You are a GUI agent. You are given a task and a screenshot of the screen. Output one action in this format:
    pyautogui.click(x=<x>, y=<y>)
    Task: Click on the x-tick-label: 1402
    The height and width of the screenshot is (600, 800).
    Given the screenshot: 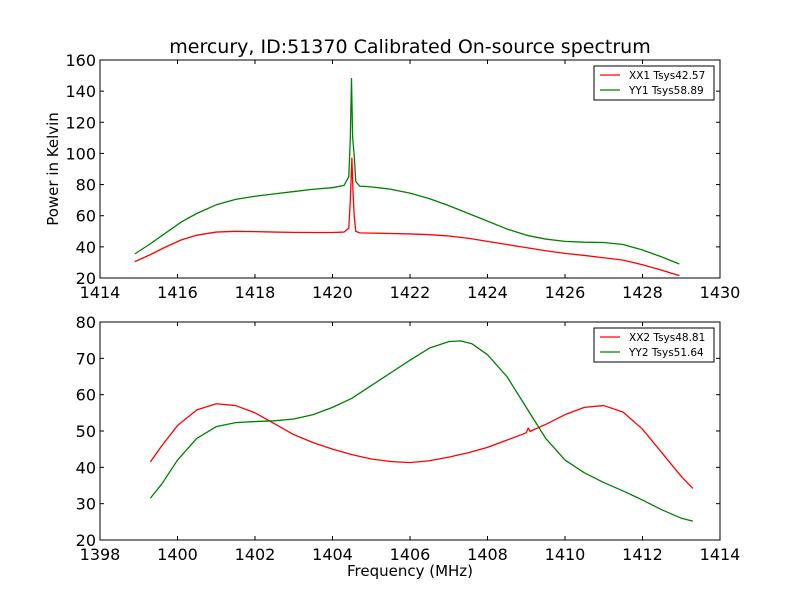 What is the action you would take?
    pyautogui.click(x=255, y=554)
    